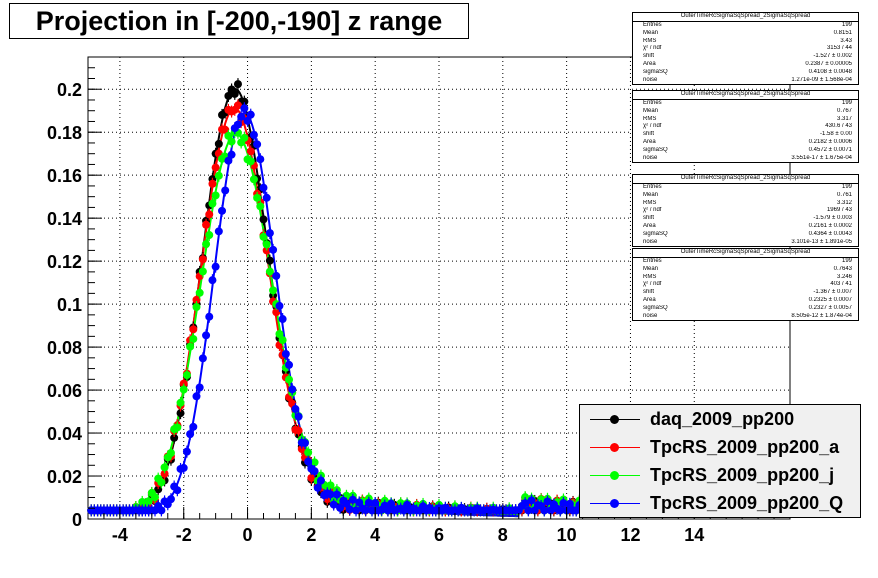 The height and width of the screenshot is (578, 878). What do you see at coordinates (439, 535) in the screenshot?
I see `x-tick-label: 6` at bounding box center [439, 535].